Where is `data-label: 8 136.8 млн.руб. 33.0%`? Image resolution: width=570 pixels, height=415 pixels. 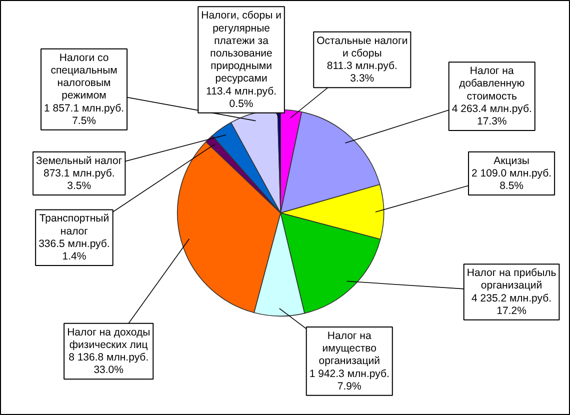 data-label: 8 136.8 млн.руб. 33.0% is located at coordinates (108, 364).